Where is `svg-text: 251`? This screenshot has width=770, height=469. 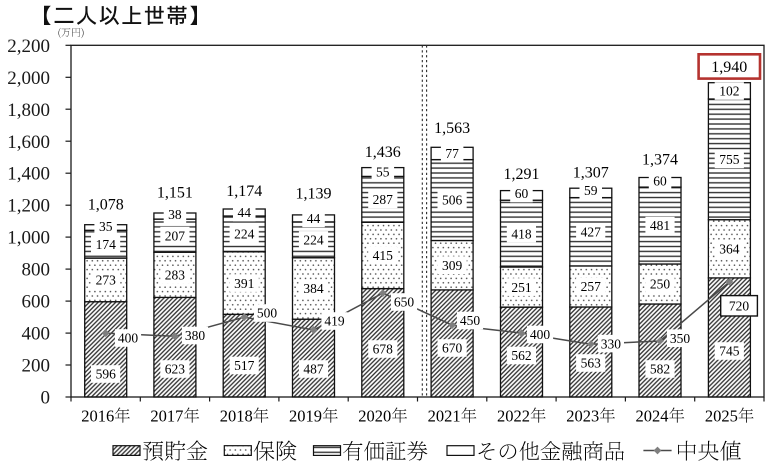
svg-text: 251 is located at coordinates (521, 287).